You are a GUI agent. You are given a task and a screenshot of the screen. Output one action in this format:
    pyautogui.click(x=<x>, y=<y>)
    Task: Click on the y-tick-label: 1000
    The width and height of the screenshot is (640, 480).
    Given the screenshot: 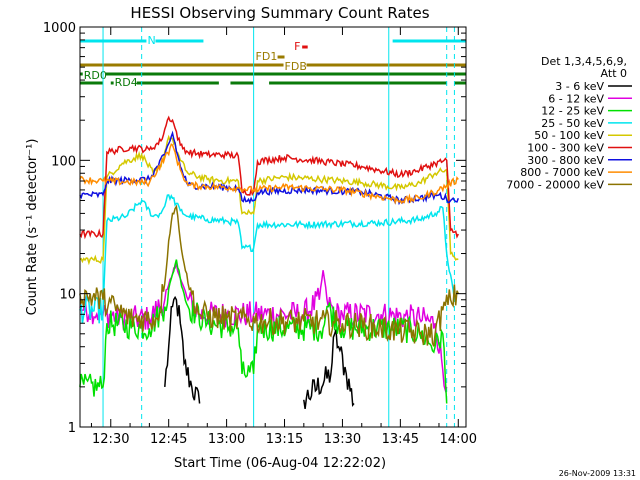 What is the action you would take?
    pyautogui.click(x=59, y=28)
    